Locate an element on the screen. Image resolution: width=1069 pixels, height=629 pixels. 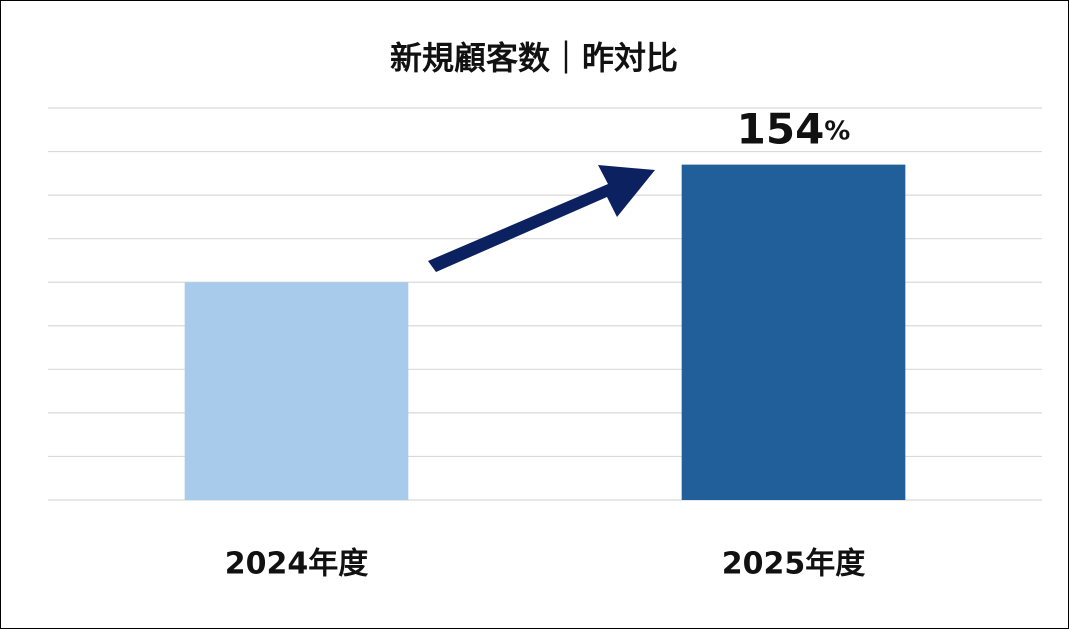
growth-arrow is located at coordinates (541, 218).